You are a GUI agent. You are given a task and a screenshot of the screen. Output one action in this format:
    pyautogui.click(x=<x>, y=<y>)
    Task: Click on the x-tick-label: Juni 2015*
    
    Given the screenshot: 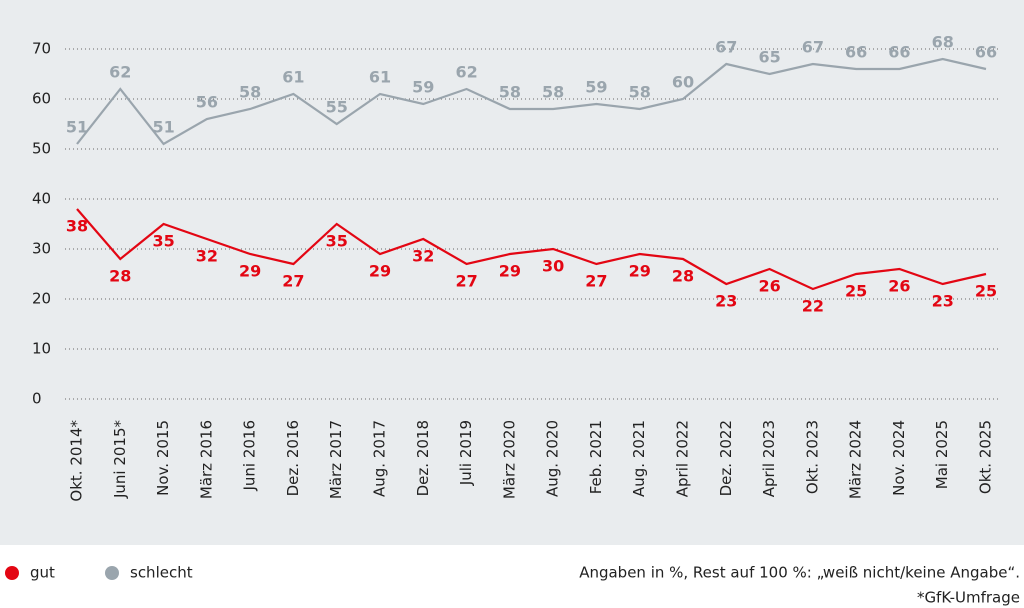 What is the action you would take?
    pyautogui.click(x=120, y=460)
    